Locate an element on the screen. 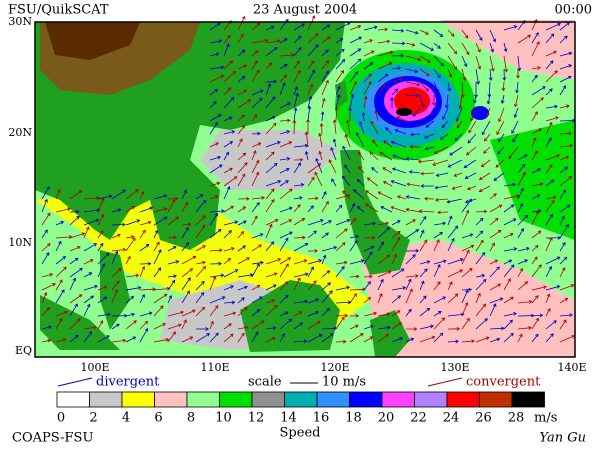 The image size is (600, 450). footer-left: COAPS-FSU is located at coordinates (52, 438).